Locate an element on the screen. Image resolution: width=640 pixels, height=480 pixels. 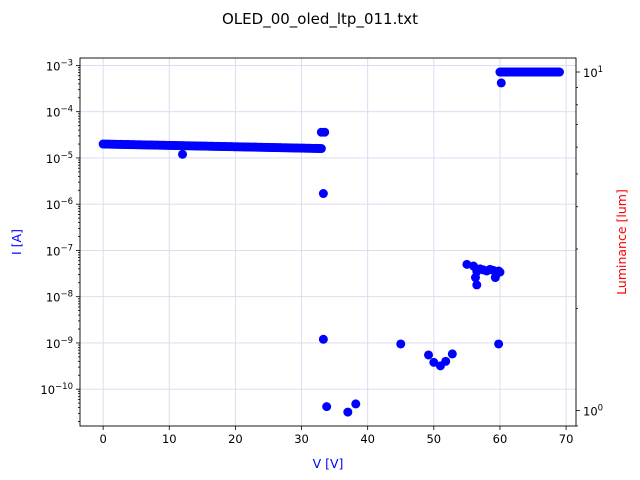
x-tick-label: 50 is located at coordinates (433, 439).